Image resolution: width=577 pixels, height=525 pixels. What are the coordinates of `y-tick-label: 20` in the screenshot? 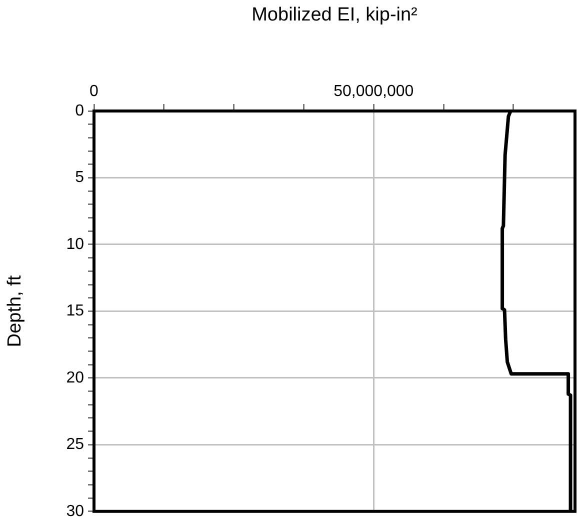 It's located at (75, 377).